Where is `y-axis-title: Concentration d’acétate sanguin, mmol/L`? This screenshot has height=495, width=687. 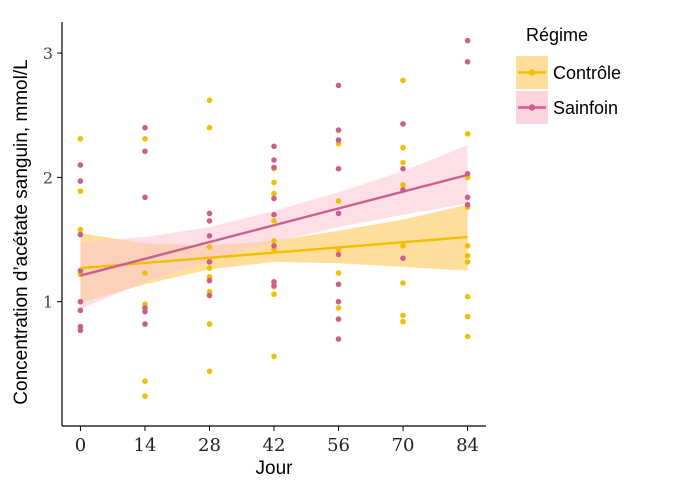 y-axis-title: Concentration d’acétate sanguin, mmol/L is located at coordinates (21, 231).